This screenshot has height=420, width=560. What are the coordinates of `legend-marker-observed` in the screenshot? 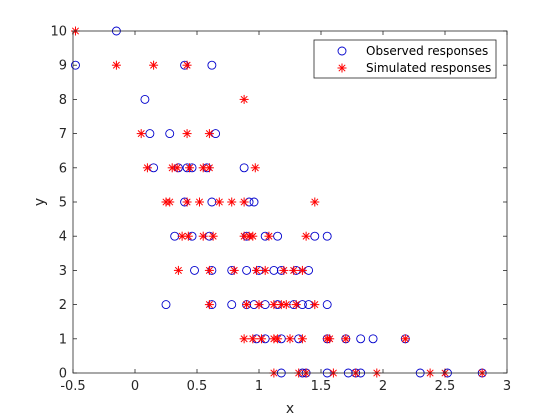 It's located at (342, 51).